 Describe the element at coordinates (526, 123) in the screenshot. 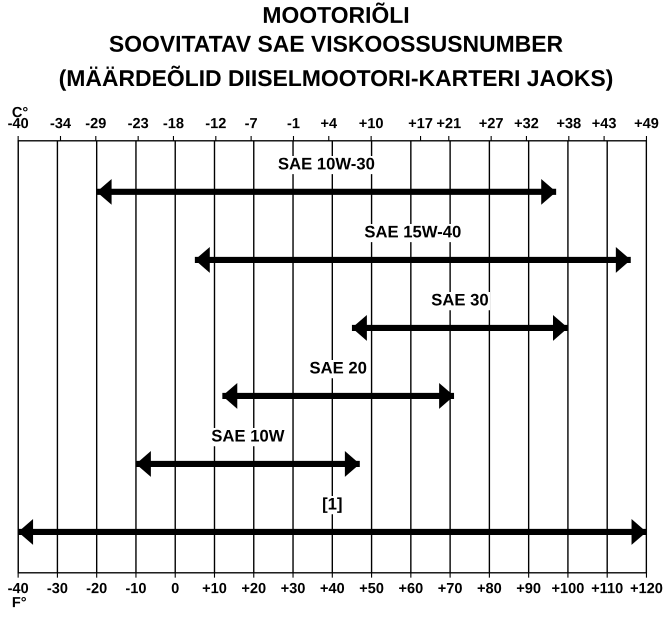

I see `x2-tick-label: +32` at that location.